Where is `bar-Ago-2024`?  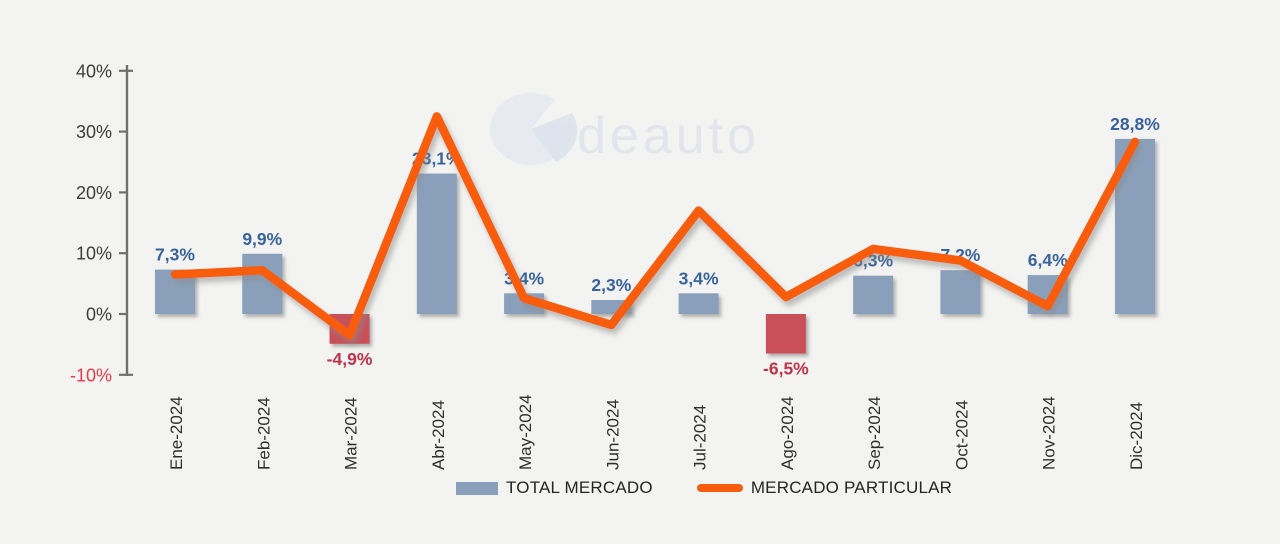 bar-Ago-2024 is located at coordinates (785, 334).